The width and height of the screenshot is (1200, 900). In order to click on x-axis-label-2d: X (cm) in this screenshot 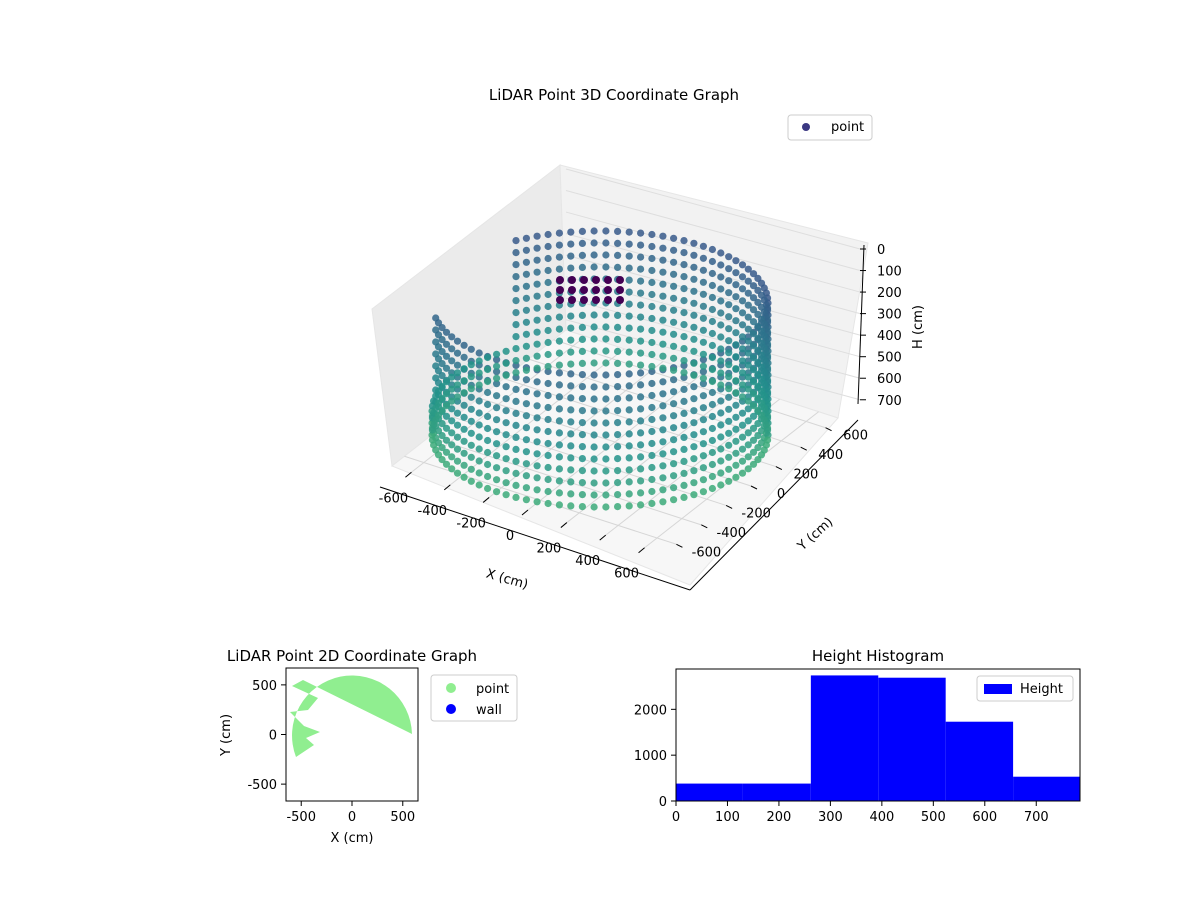, I will do `click(352, 838)`.